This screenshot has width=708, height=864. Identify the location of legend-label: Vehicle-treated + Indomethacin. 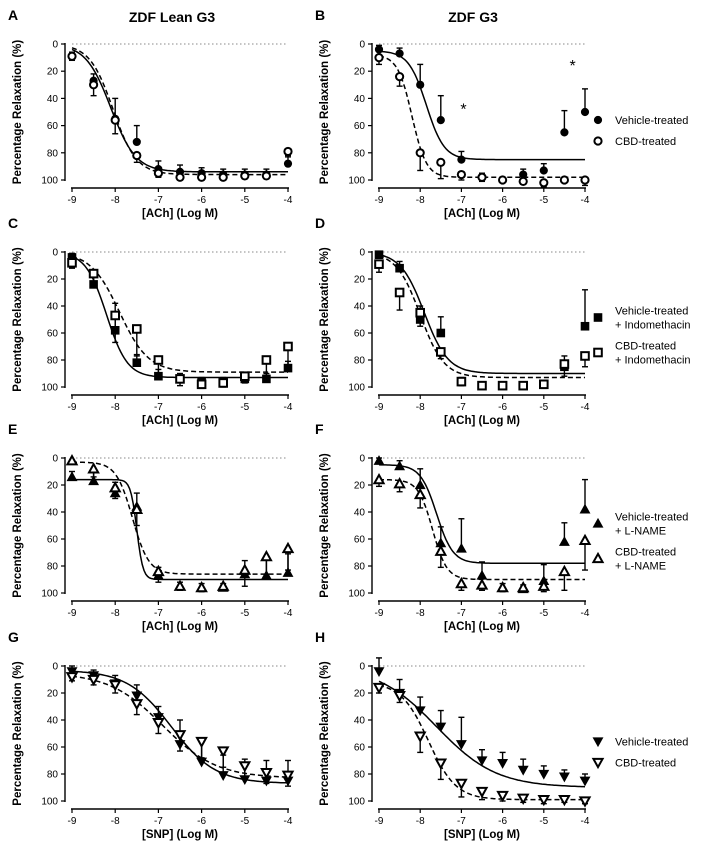
(653, 319).